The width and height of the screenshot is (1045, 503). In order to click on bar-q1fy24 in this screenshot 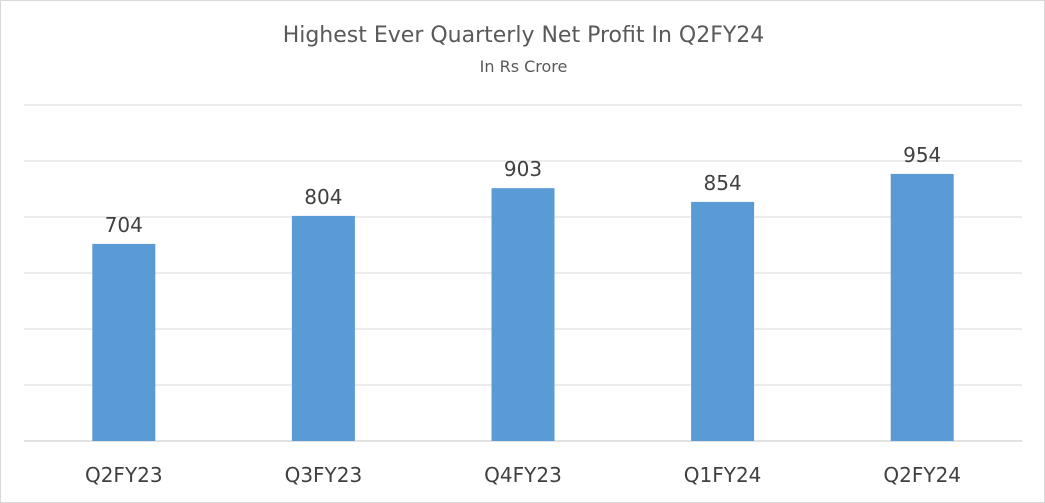, I will do `click(722, 321)`.